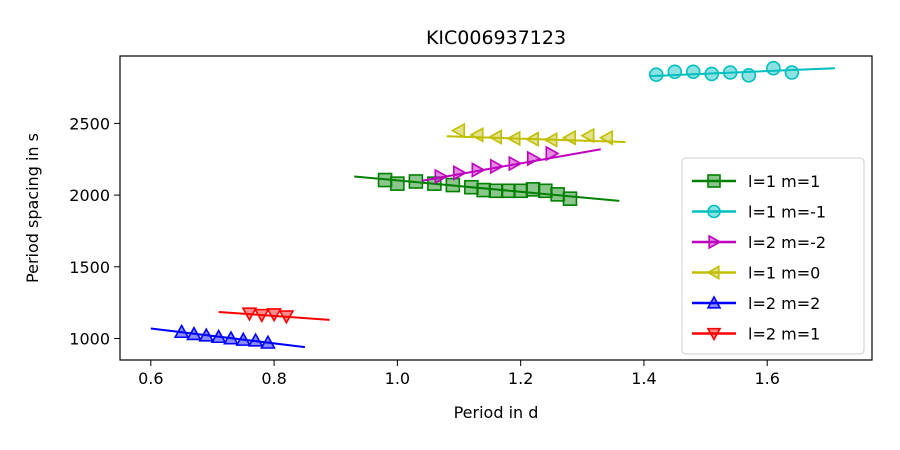  I want to click on chart-title: KIC006937123, so click(496, 38).